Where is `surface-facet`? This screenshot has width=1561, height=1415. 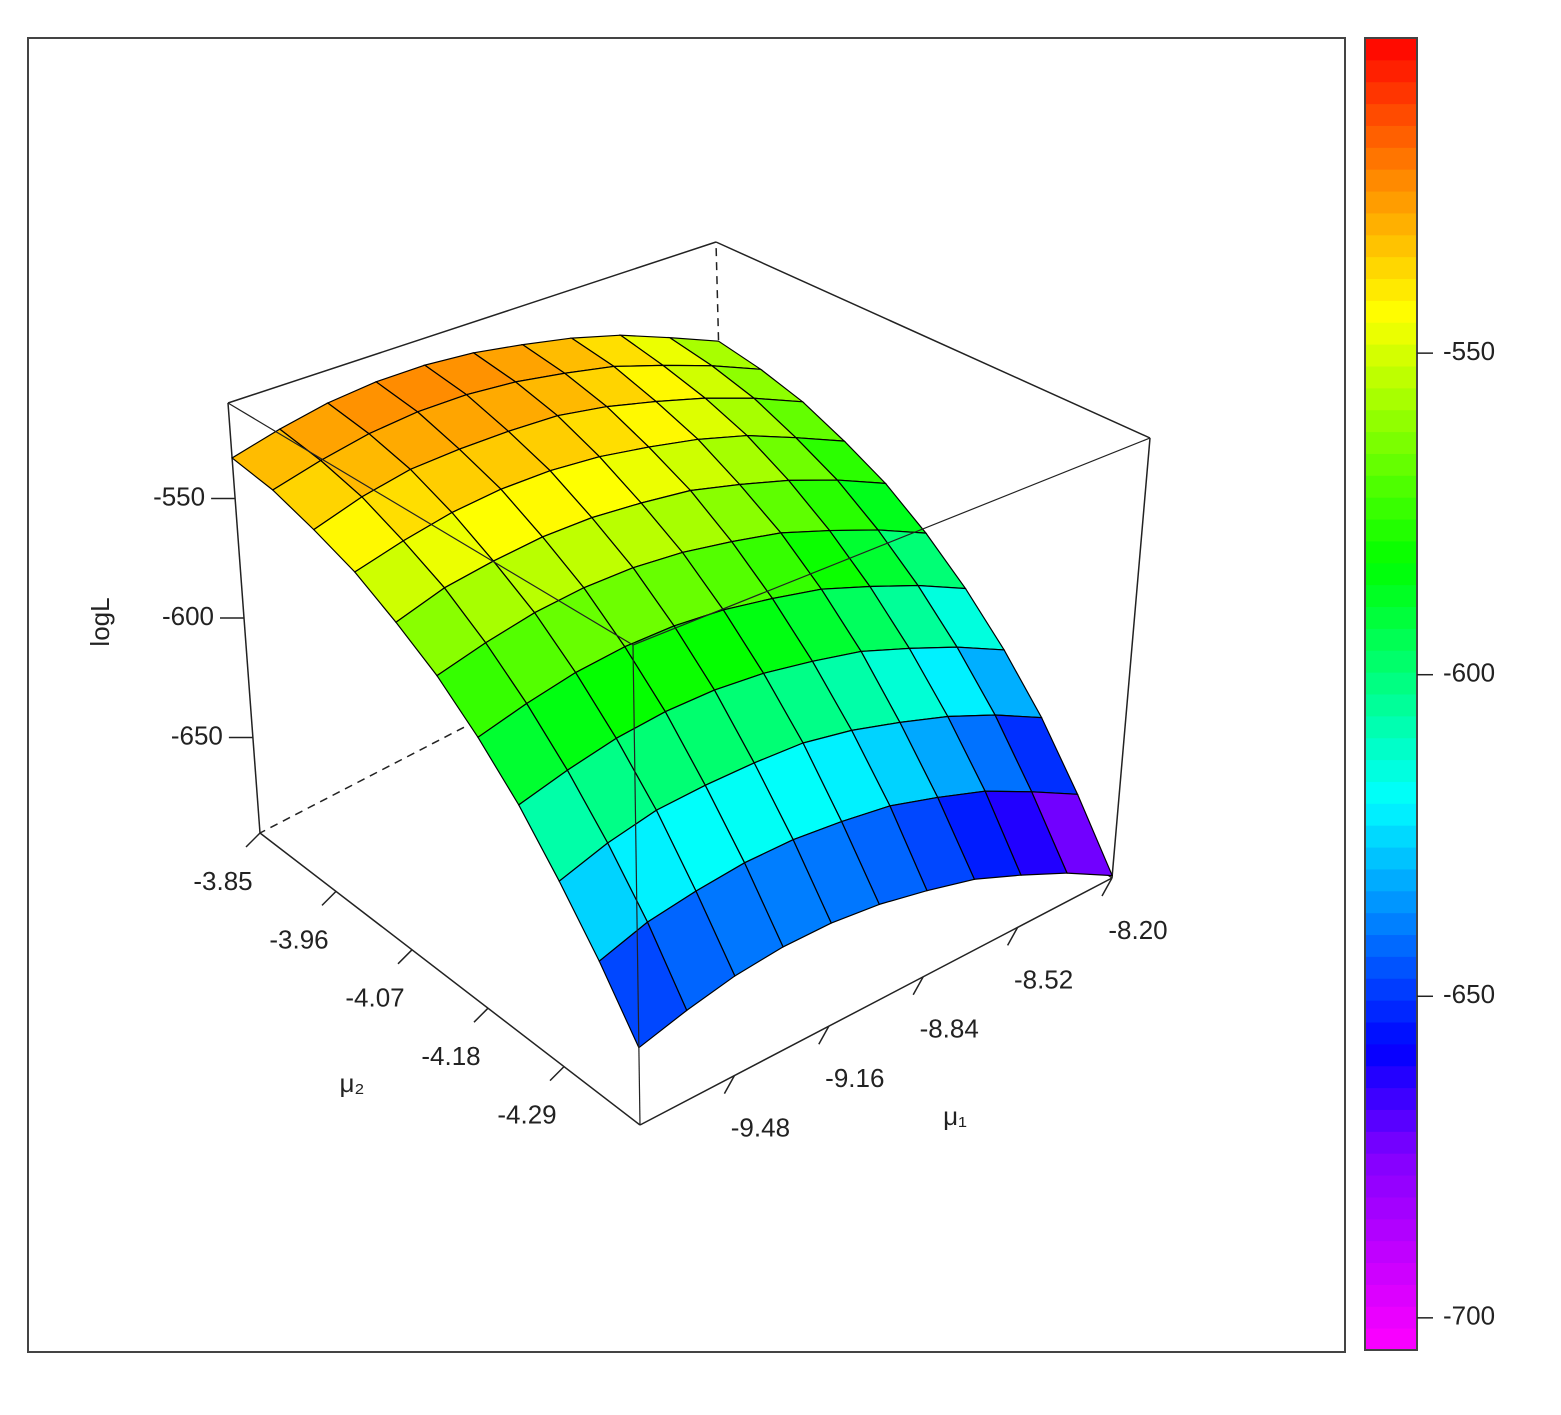 surface-facet is located at coordinates (643, 985).